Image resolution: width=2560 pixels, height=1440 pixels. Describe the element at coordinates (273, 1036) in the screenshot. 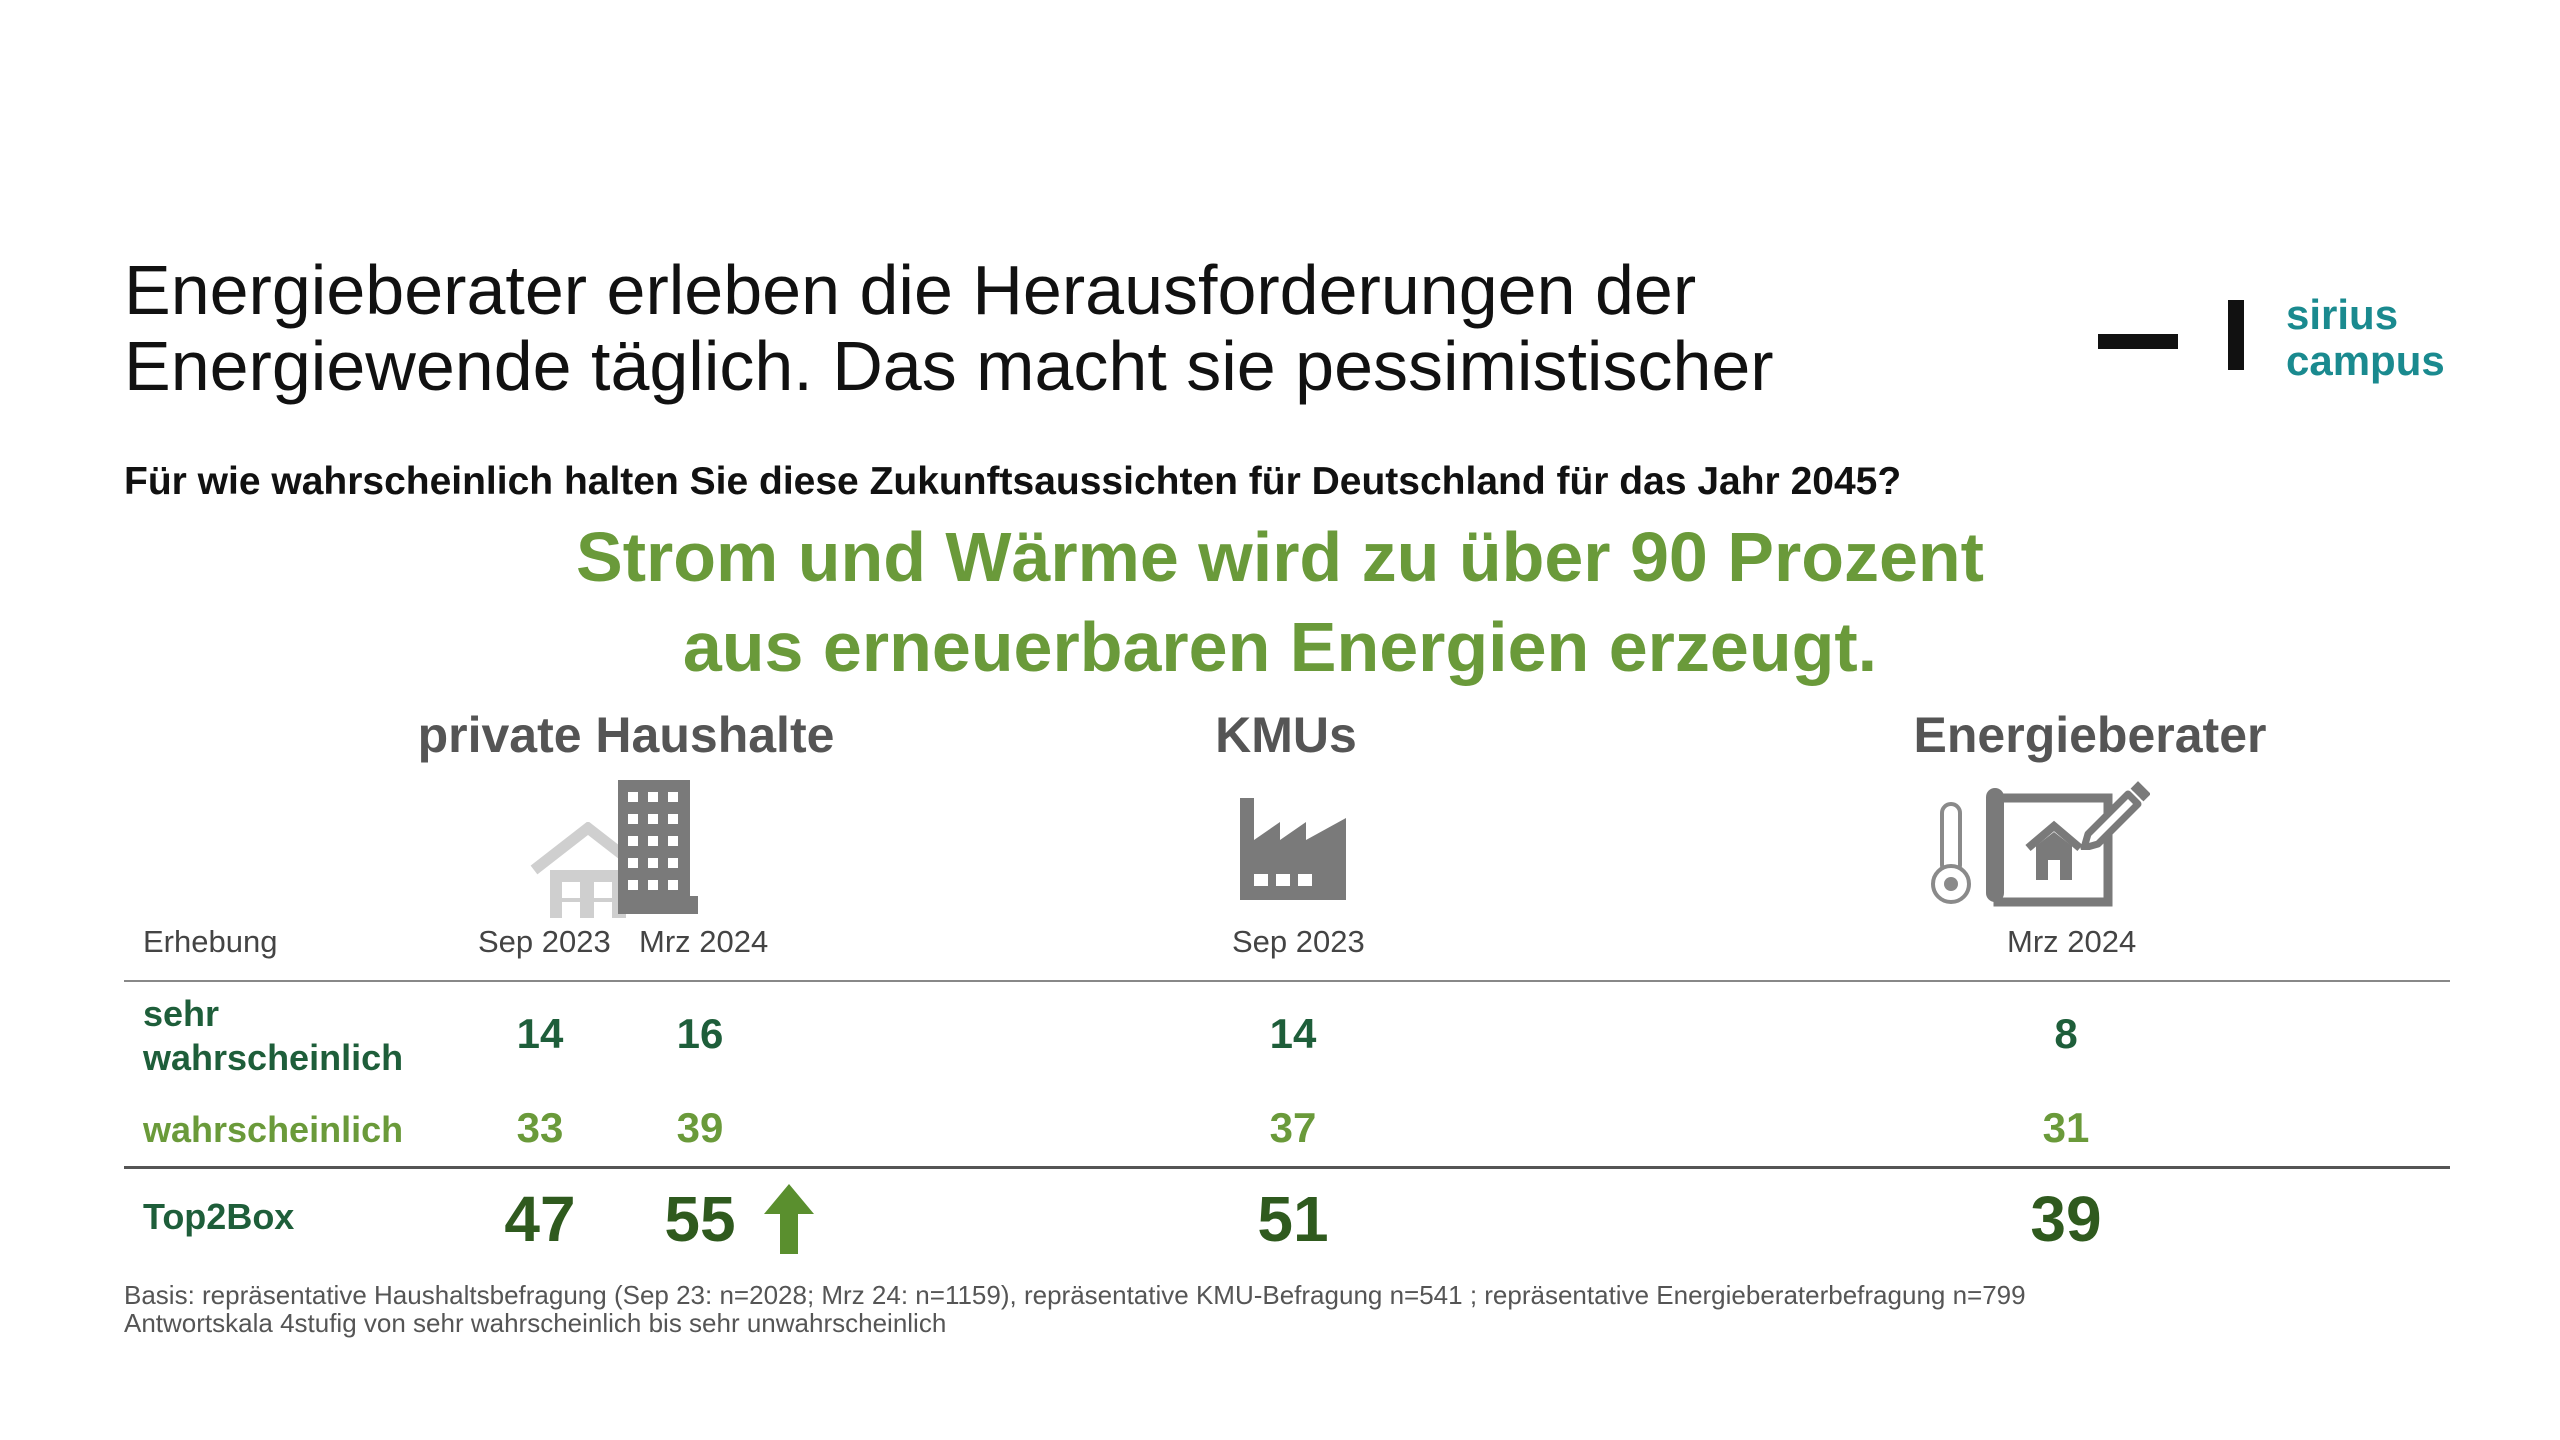

I see `row-label-sehr-wahrscheinlich: sehr wahrscheinlich` at that location.